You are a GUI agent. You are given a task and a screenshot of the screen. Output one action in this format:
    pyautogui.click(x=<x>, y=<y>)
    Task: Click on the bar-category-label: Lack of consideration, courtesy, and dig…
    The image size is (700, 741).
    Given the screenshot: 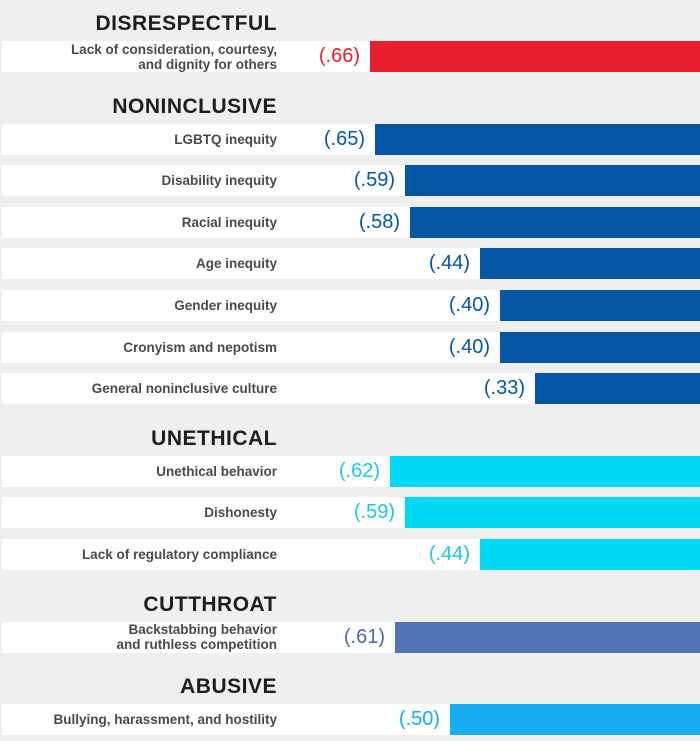 What is the action you would take?
    pyautogui.click(x=173, y=56)
    